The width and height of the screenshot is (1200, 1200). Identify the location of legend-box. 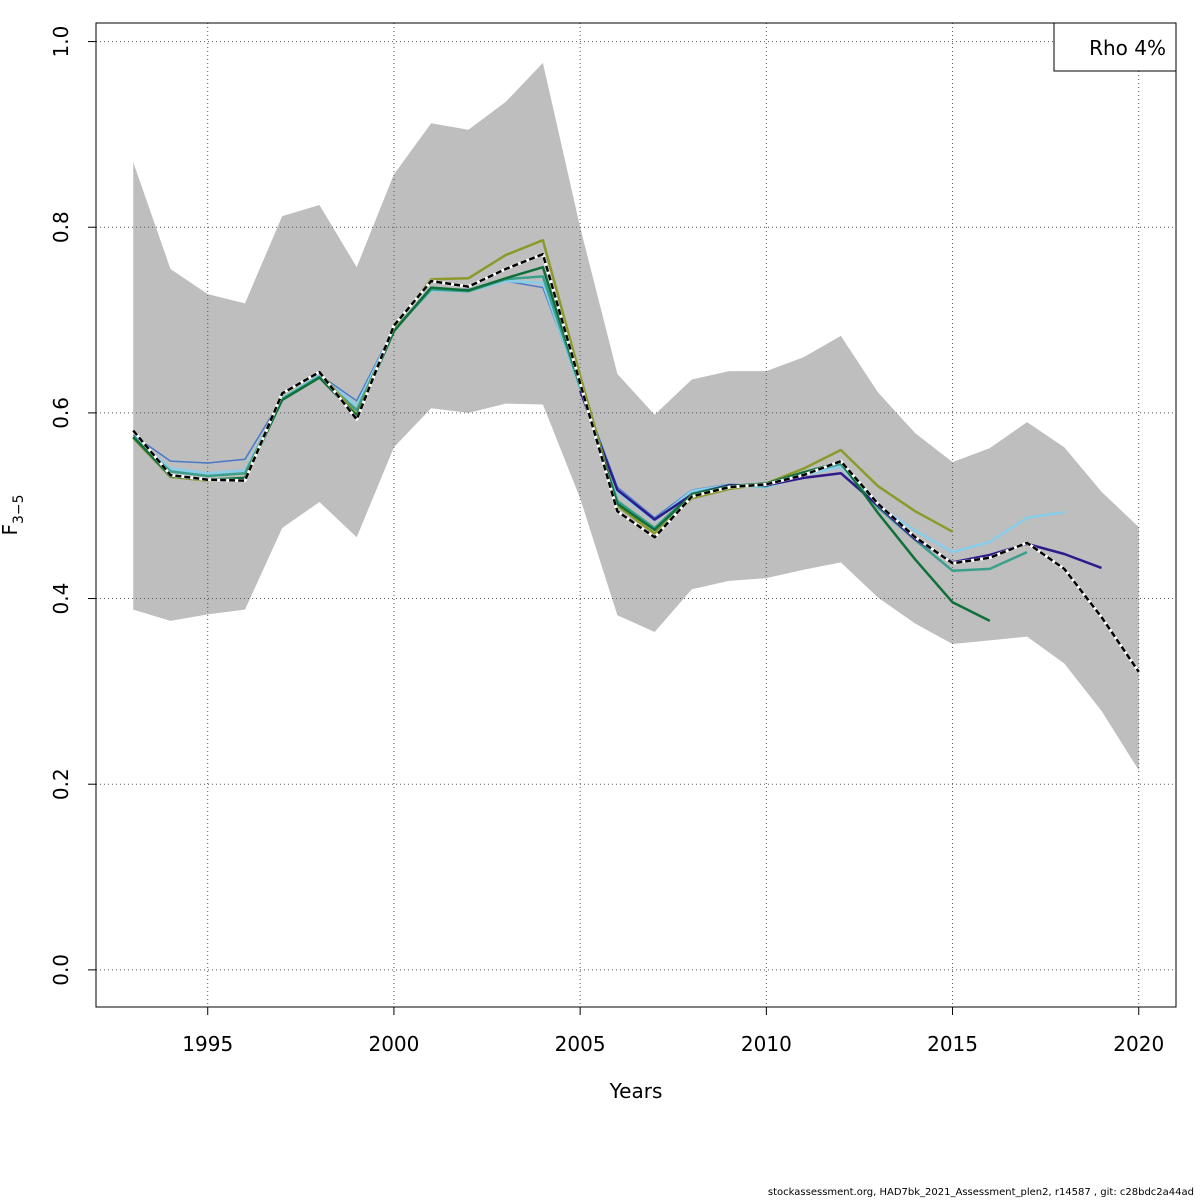
(1115, 47).